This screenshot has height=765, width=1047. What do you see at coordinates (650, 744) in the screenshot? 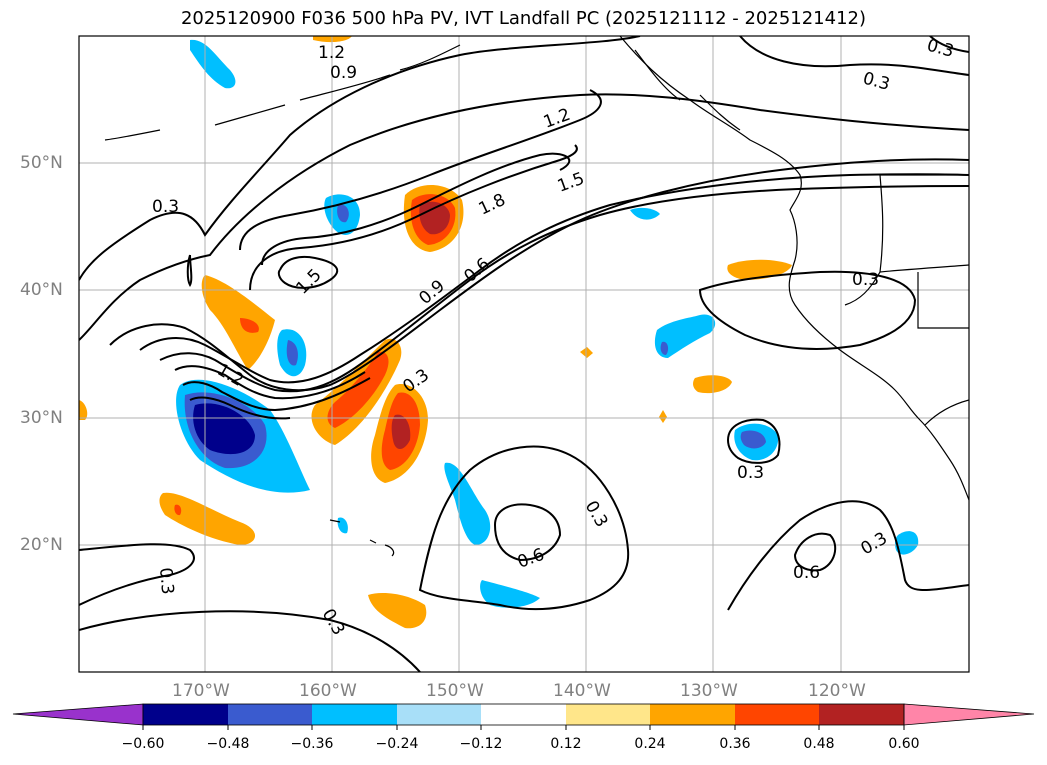
I see `colorbar-tick-label: 0.24` at bounding box center [650, 744].